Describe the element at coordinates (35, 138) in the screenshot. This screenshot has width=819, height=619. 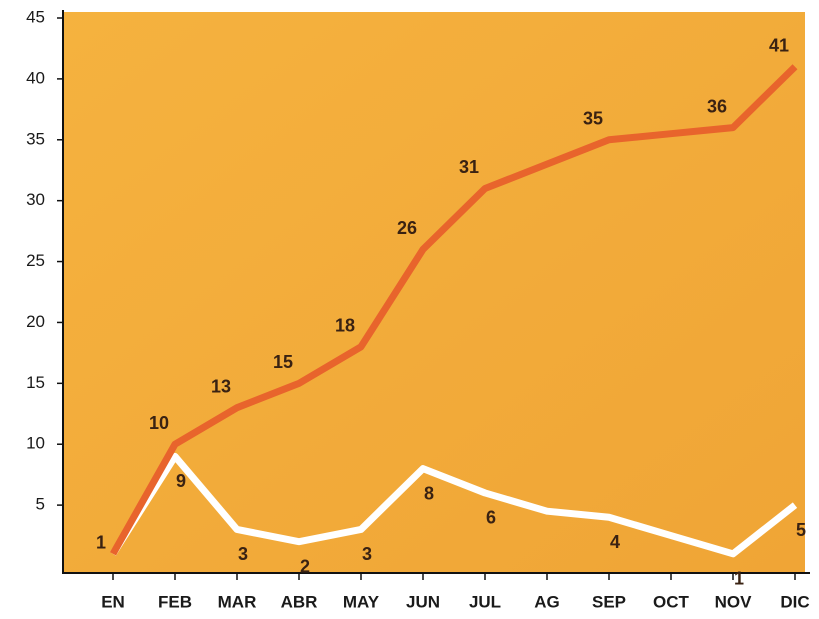
I see `y-tick-label: 35` at that location.